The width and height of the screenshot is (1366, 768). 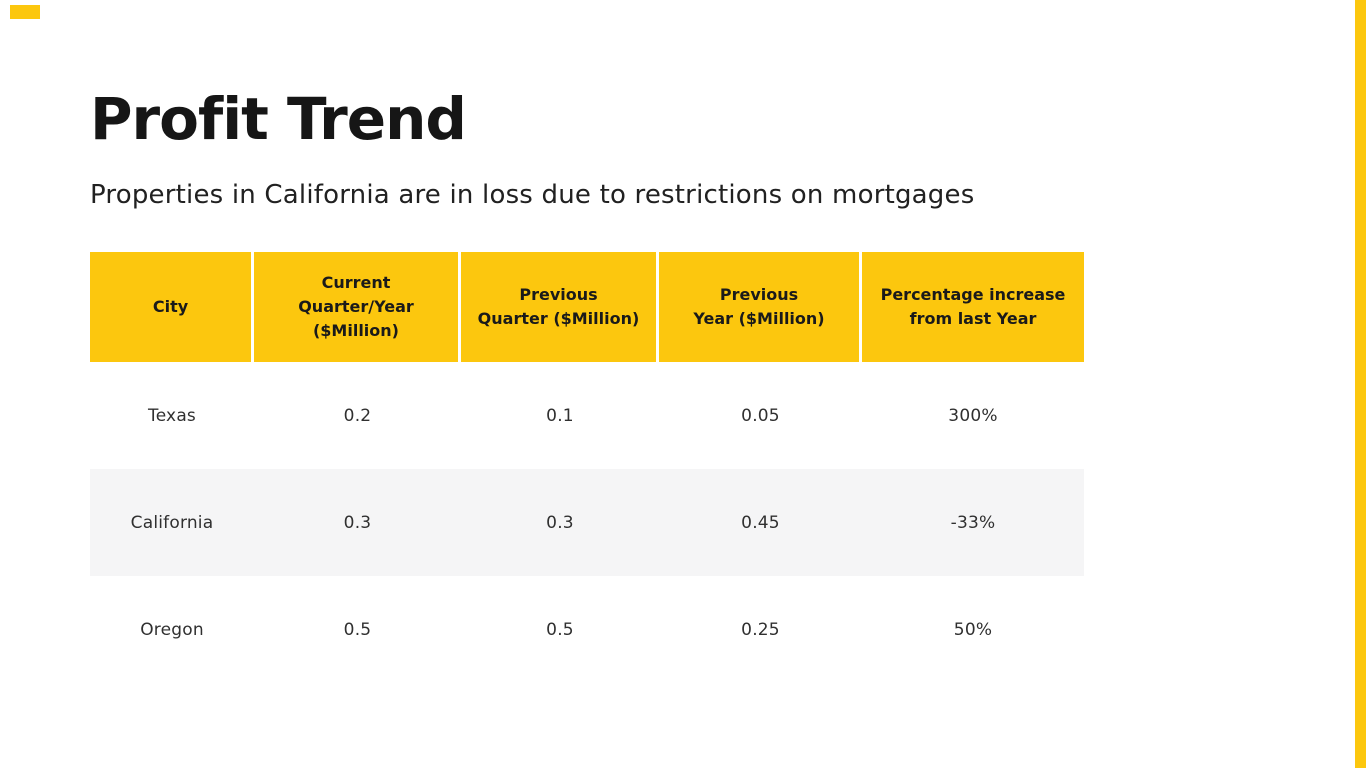 What do you see at coordinates (587, 629) in the screenshot?
I see `table-row-oregon: Oregon 0.5 0.5 0.25 50%` at bounding box center [587, 629].